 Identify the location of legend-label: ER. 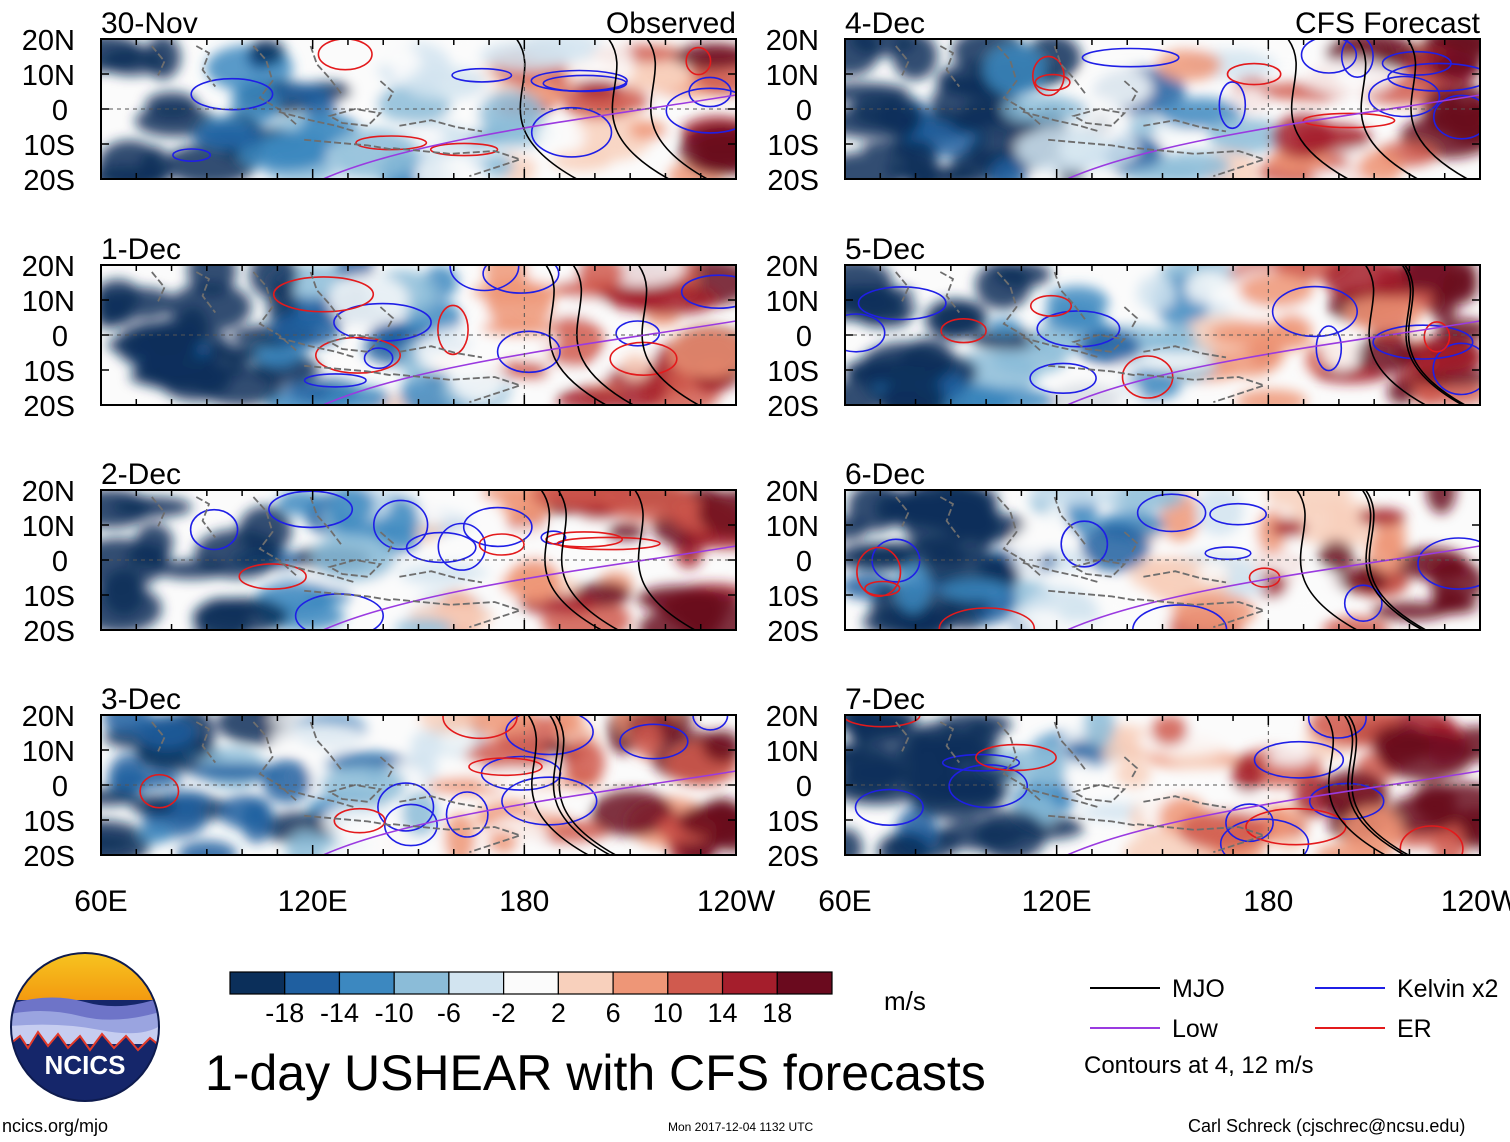
(1414, 1029).